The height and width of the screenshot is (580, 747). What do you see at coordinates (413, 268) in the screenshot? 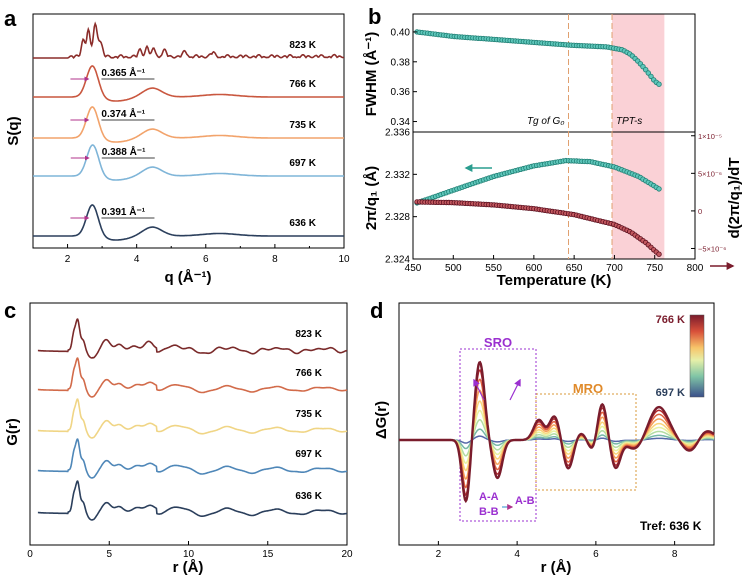
I see `x-tick-label: 450` at bounding box center [413, 268].